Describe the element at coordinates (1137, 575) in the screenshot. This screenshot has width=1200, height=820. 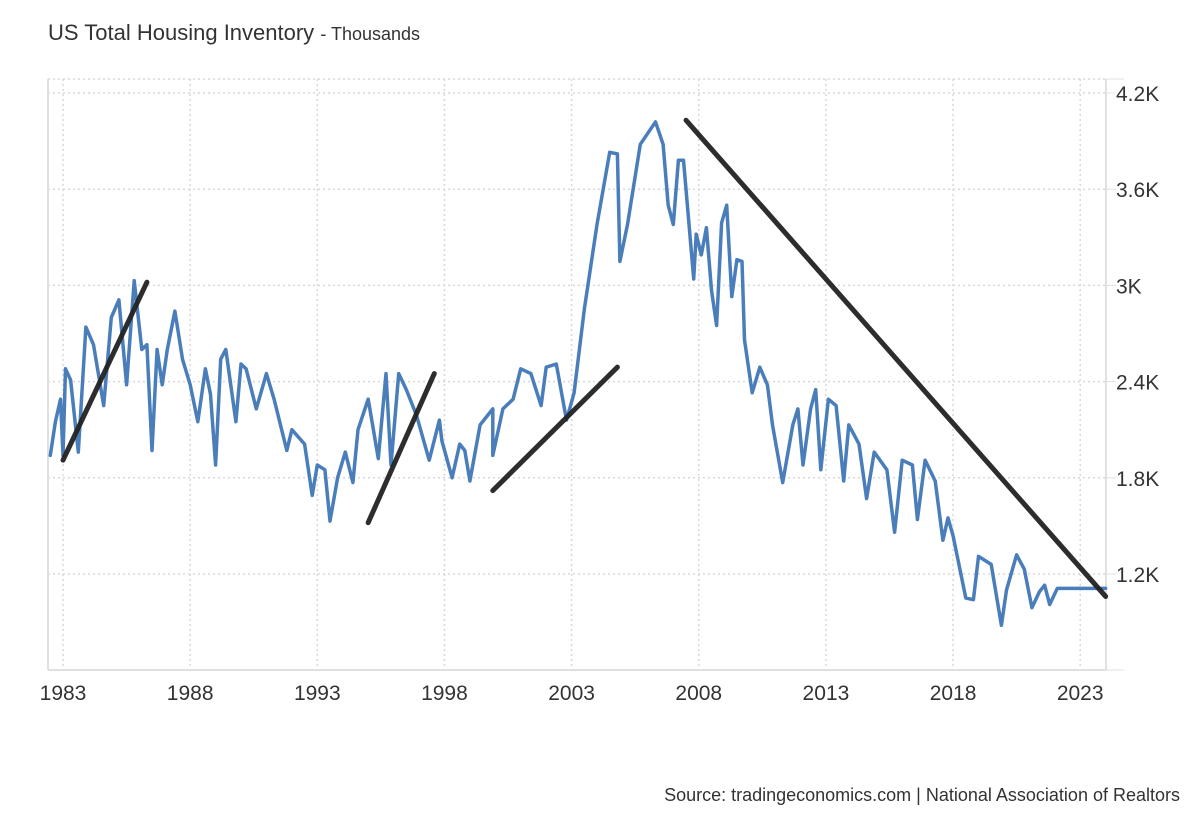
I see `y-tick-label: 1.2K` at that location.